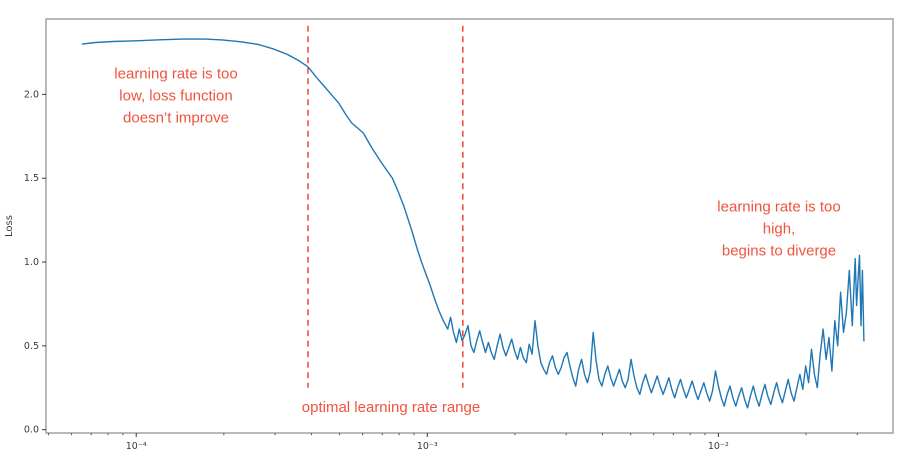 The image size is (918, 457). Describe the element at coordinates (391, 408) in the screenshot. I see `annotation-optimal-range: optimal learning rate range` at that location.